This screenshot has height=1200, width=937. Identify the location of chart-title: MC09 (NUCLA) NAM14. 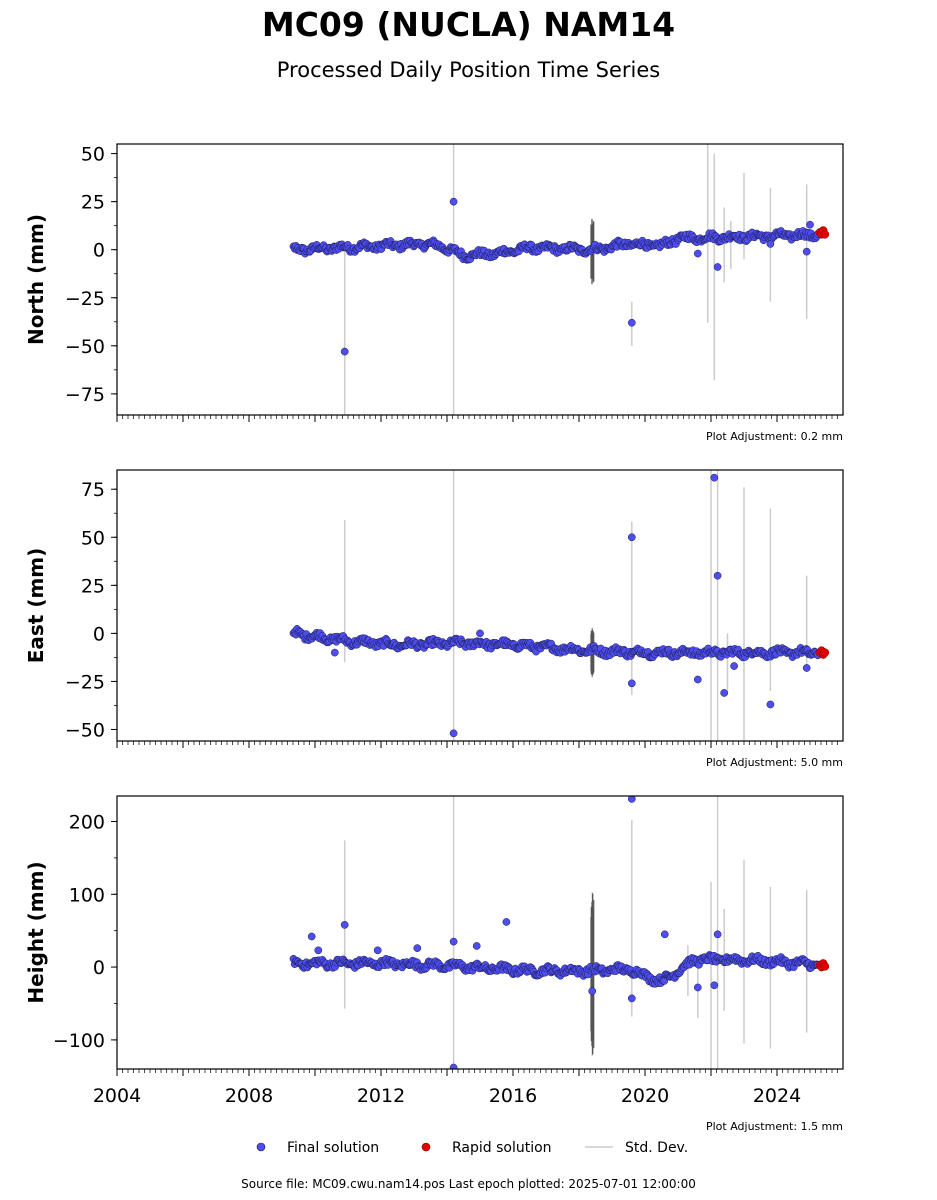
(468, 24).